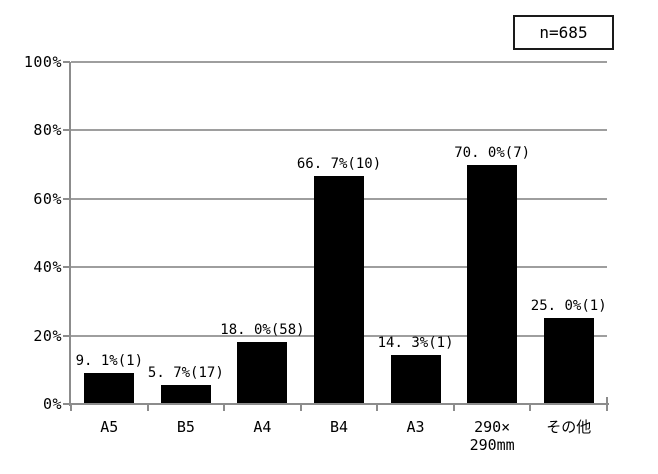 Image resolution: width=658 pixels, height=474 pixels. I want to click on x-tick-label-line: A3, so click(415, 427).